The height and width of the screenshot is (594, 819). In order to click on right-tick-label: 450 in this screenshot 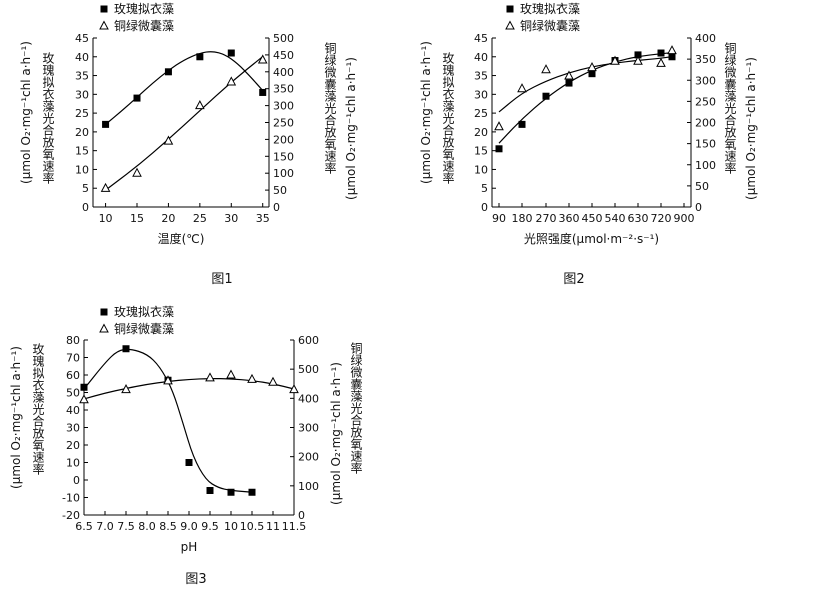, I will do `click(283, 55)`.